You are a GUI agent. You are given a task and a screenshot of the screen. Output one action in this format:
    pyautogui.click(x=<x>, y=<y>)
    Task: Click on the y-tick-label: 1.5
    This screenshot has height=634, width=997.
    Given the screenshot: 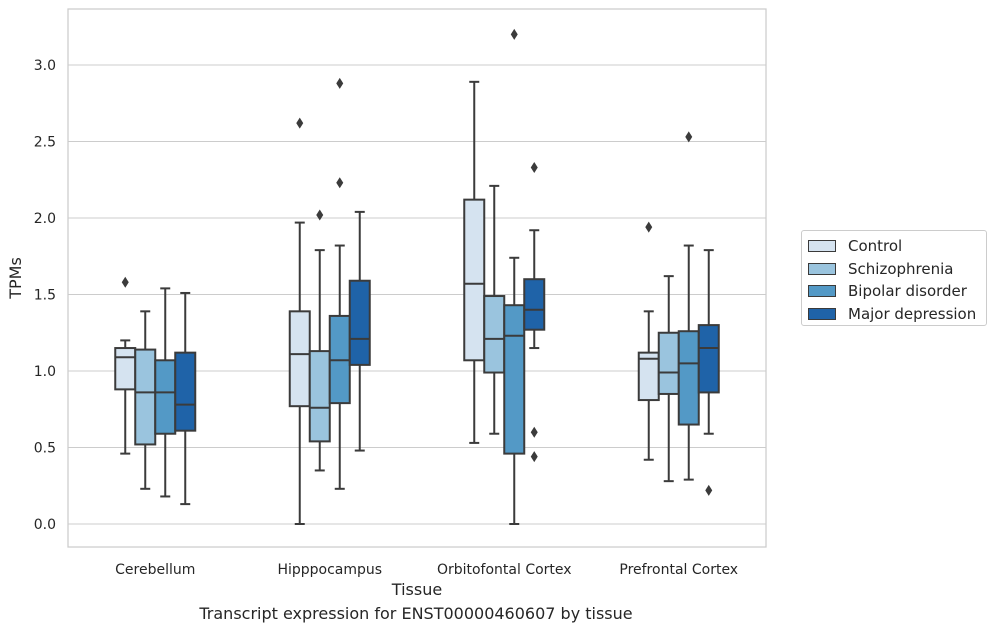 What is the action you would take?
    pyautogui.click(x=45, y=296)
    